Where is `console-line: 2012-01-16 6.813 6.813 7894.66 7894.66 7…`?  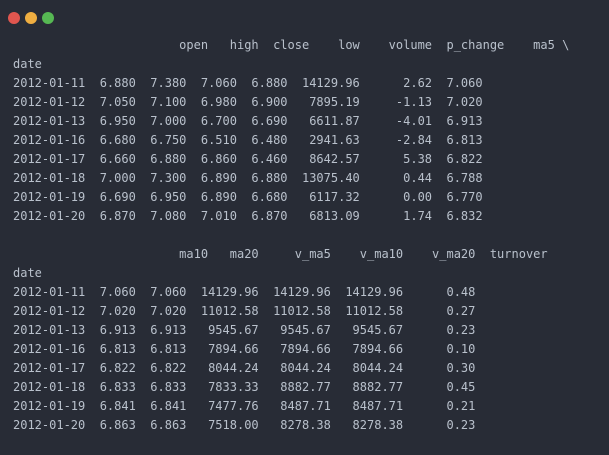 console-line: 2012-01-16 6.813 6.813 7894.66 7894.66 7… is located at coordinates (244, 349).